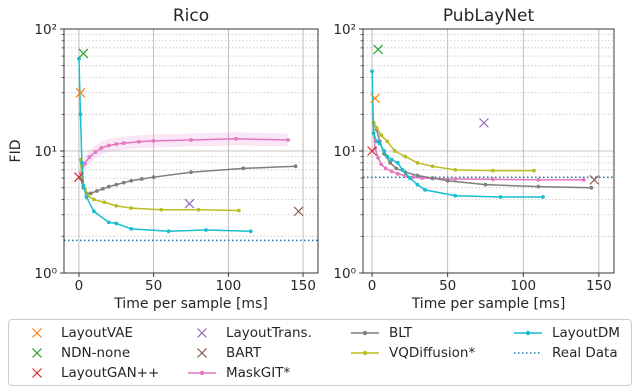 This screenshot has width=638, height=389. Describe the element at coordinates (344, 274) in the screenshot. I see `publaynet-y-tick-label: 10⁰` at that location.